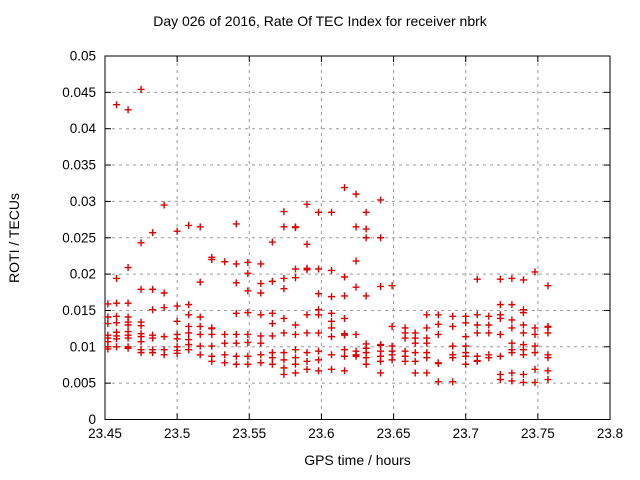 This screenshot has height=480, width=640. Describe the element at coordinates (83, 56) in the screenshot. I see `y-tick-label: 0.05` at that location.